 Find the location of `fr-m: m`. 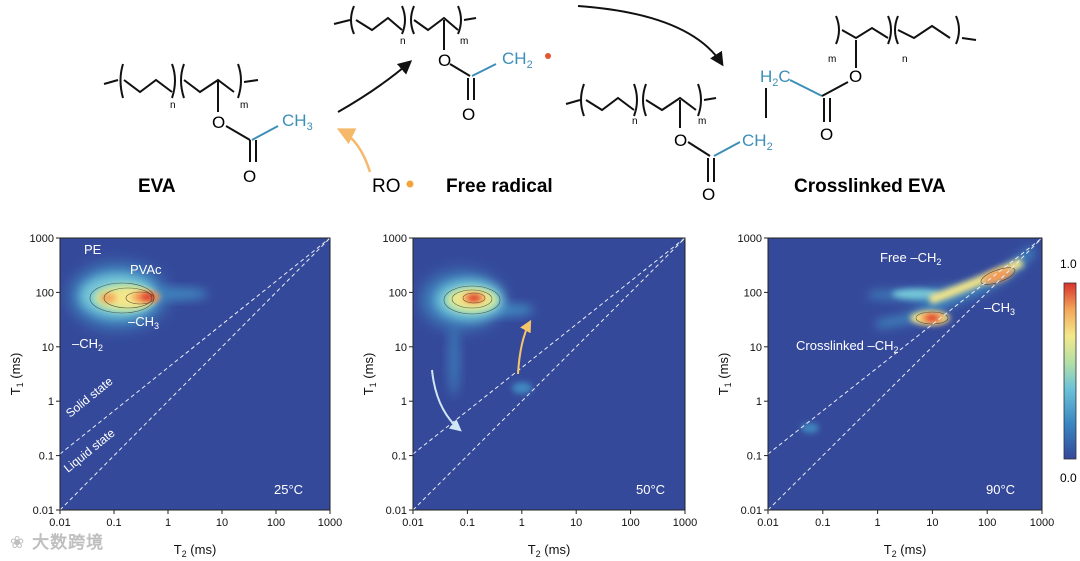

fr-m: m is located at coordinates (464, 41).